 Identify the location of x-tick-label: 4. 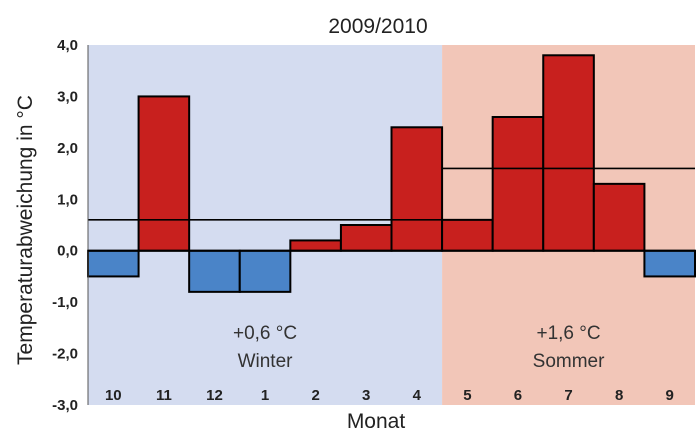
(417, 395).